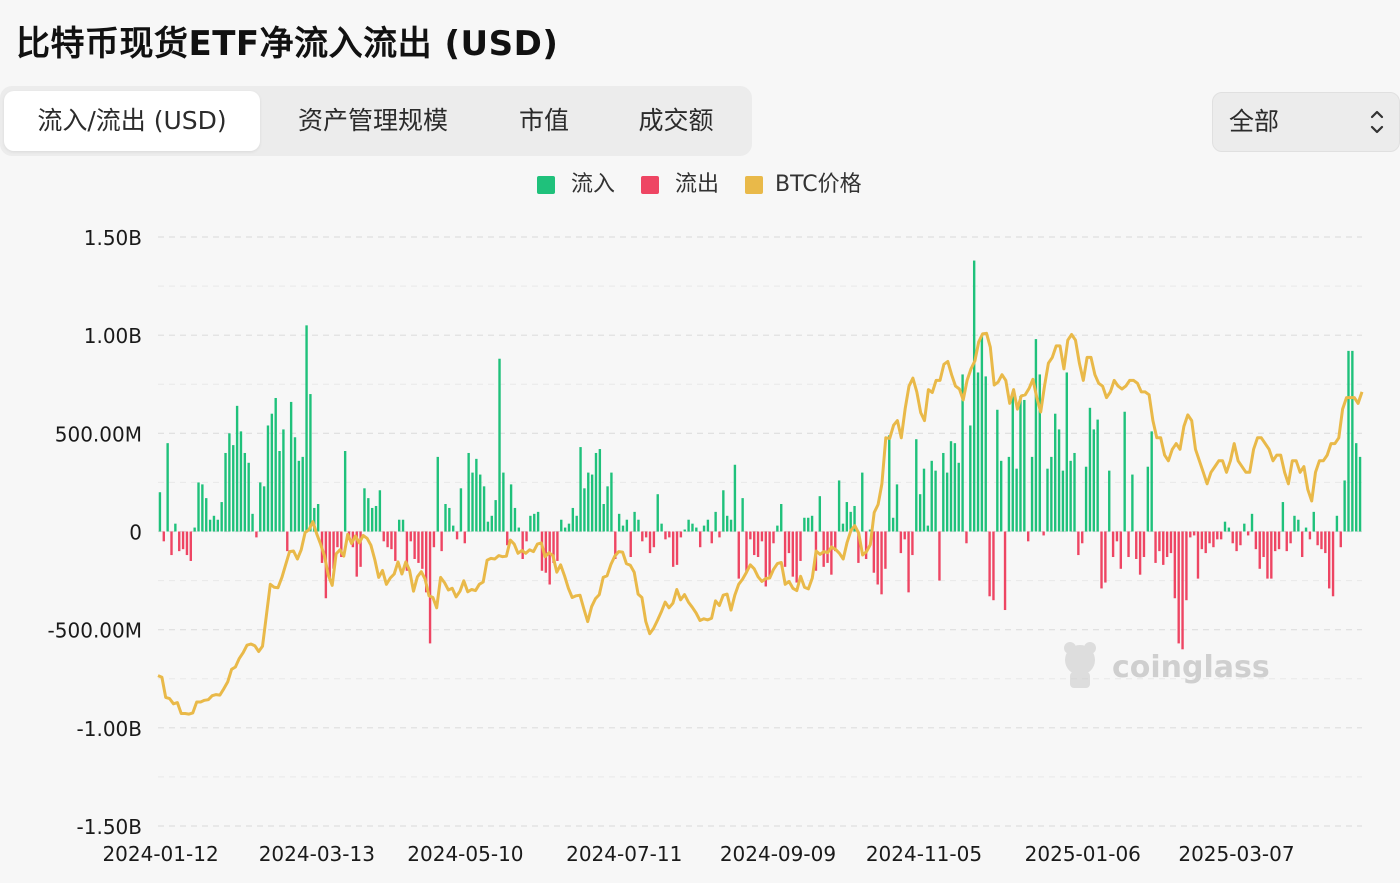 The image size is (1400, 883). What do you see at coordinates (1306, 122) in the screenshot?
I see `fund-filter-select: 全部` at bounding box center [1306, 122].